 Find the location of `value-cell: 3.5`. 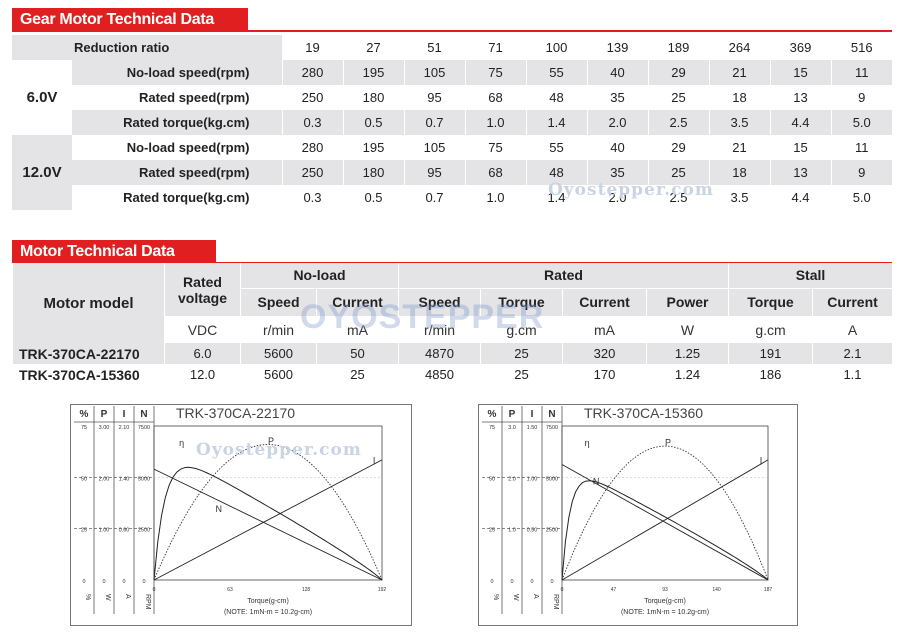

value-cell: 3.5 is located at coordinates (739, 197).